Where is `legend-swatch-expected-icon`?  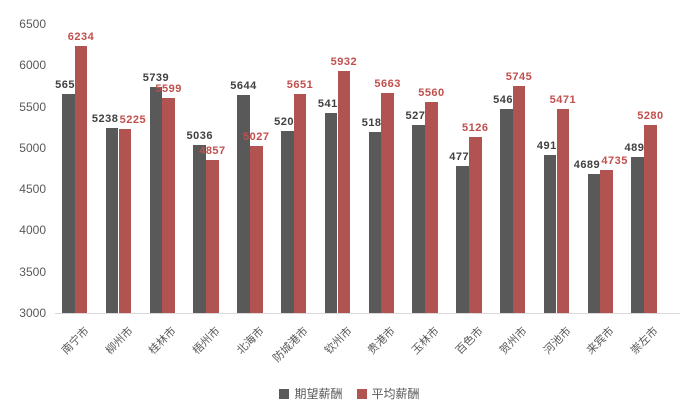 legend-swatch-expected-icon is located at coordinates (284, 393).